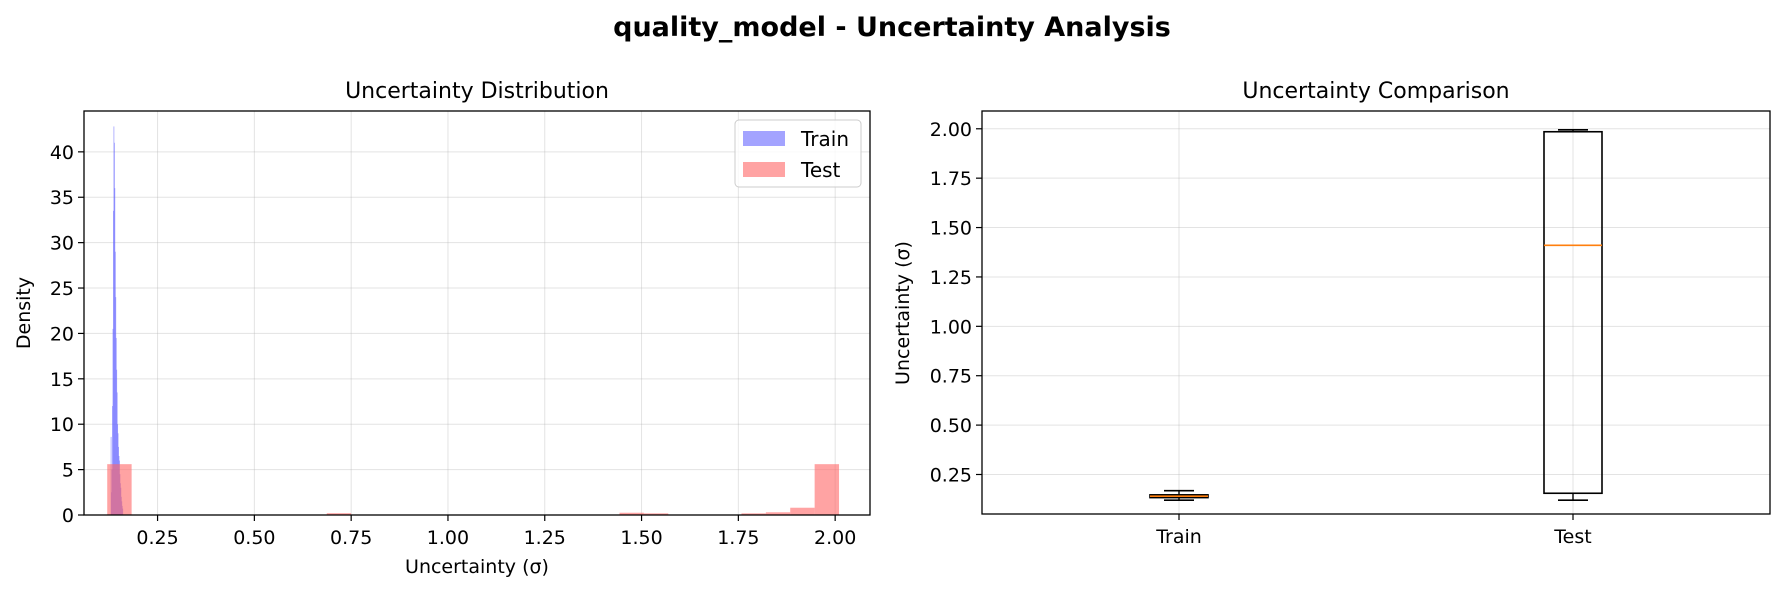 The height and width of the screenshot is (593, 1784). I want to click on legend-swatch-train, so click(764, 138).